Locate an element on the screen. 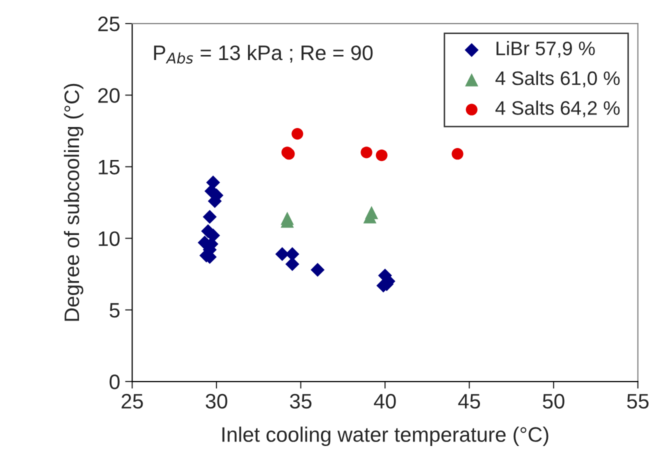 Image resolution: width=661 pixels, height=471 pixels. y-tick-label: 10 is located at coordinates (109, 238).